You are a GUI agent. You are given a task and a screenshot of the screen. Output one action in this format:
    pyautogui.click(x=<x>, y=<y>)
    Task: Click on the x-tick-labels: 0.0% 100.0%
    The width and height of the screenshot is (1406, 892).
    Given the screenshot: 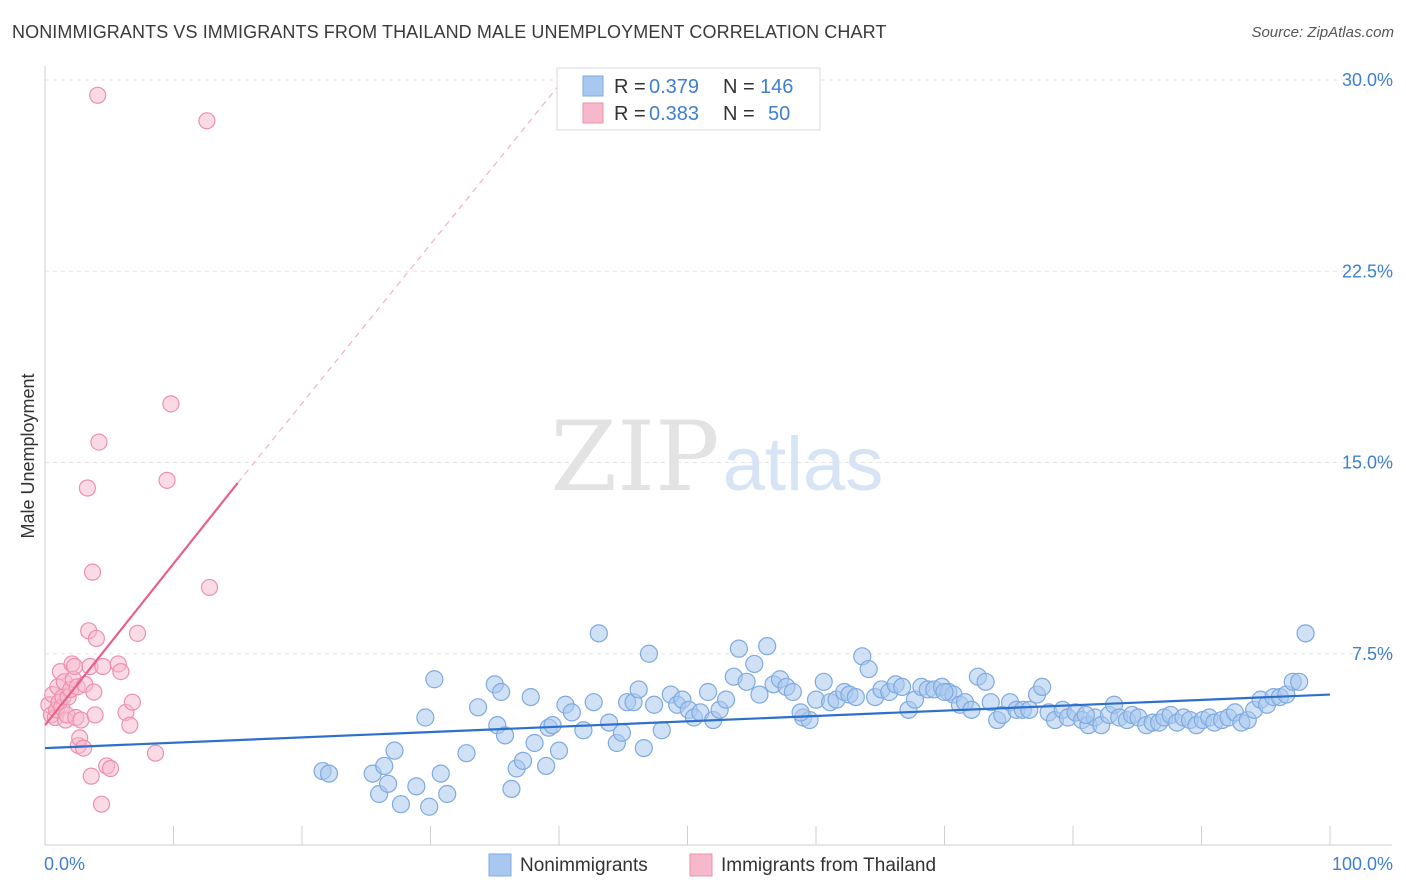 What is the action you would take?
    pyautogui.click(x=718, y=864)
    